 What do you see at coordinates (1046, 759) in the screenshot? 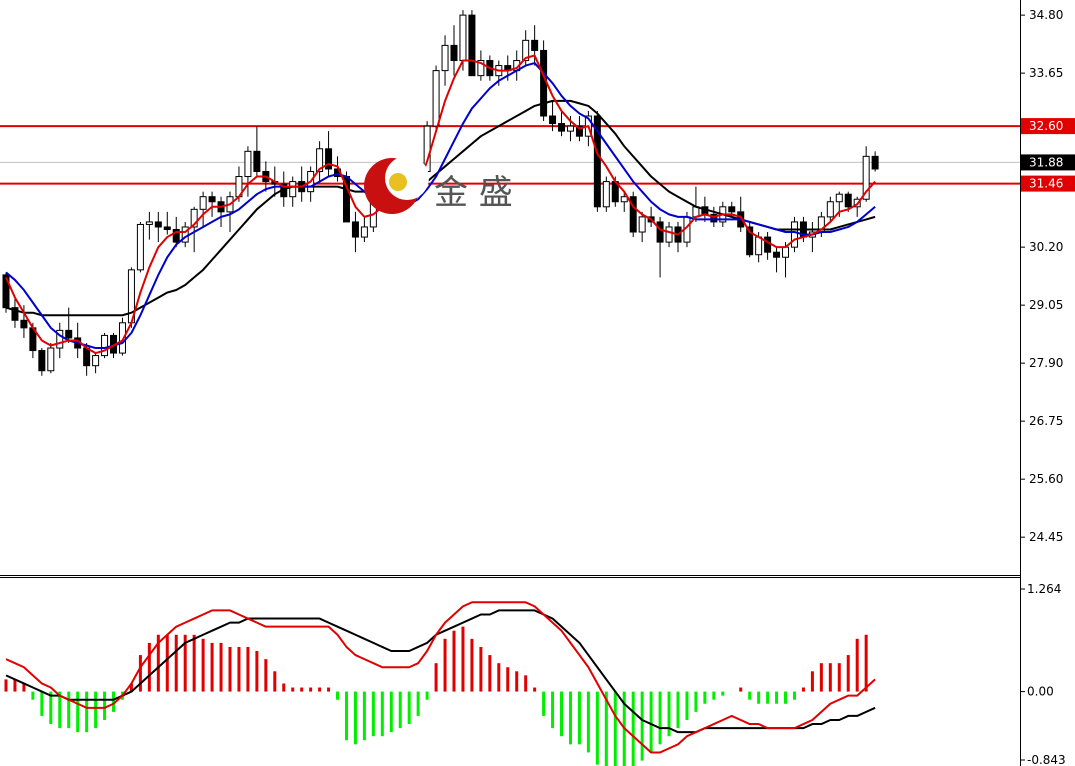
I see `osc-tick-label: -0.843` at bounding box center [1046, 759].